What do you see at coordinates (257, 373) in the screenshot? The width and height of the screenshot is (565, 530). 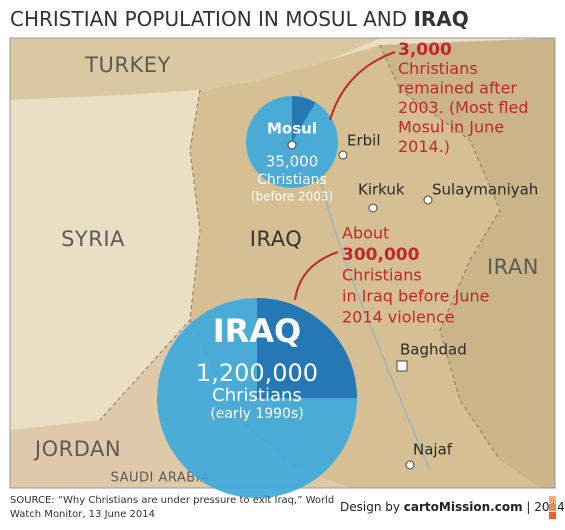 I see `circle-value: 1,200,000` at bounding box center [257, 373].